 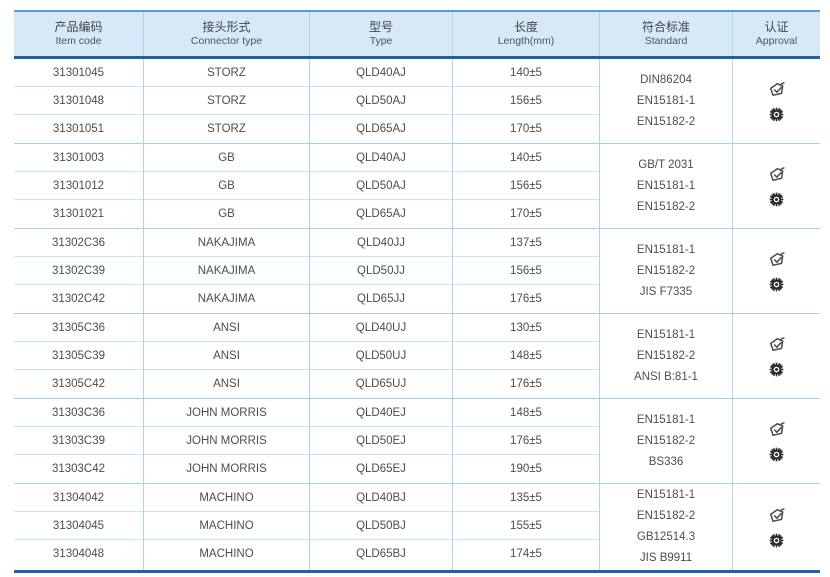 What do you see at coordinates (666, 441) in the screenshot?
I see `standards-cell: EN15181-1 EN15182-2 BS336` at bounding box center [666, 441].